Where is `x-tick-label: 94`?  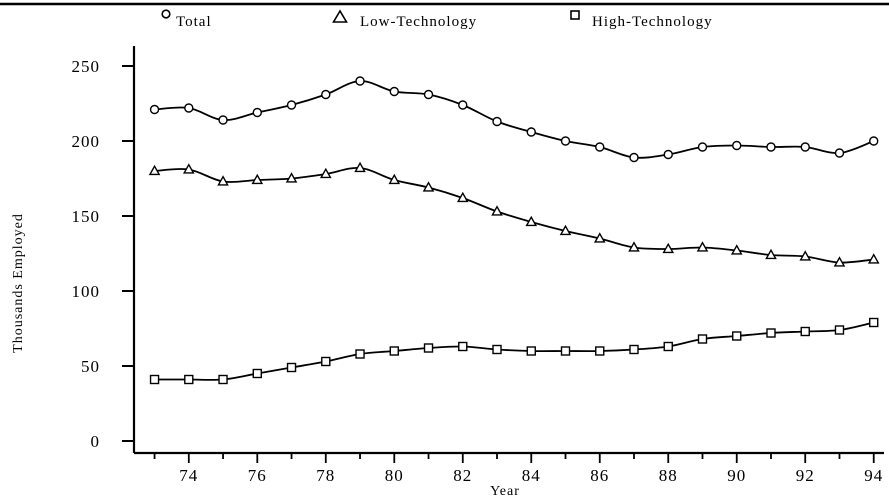 x-tick-label: 94 is located at coordinates (873, 475).